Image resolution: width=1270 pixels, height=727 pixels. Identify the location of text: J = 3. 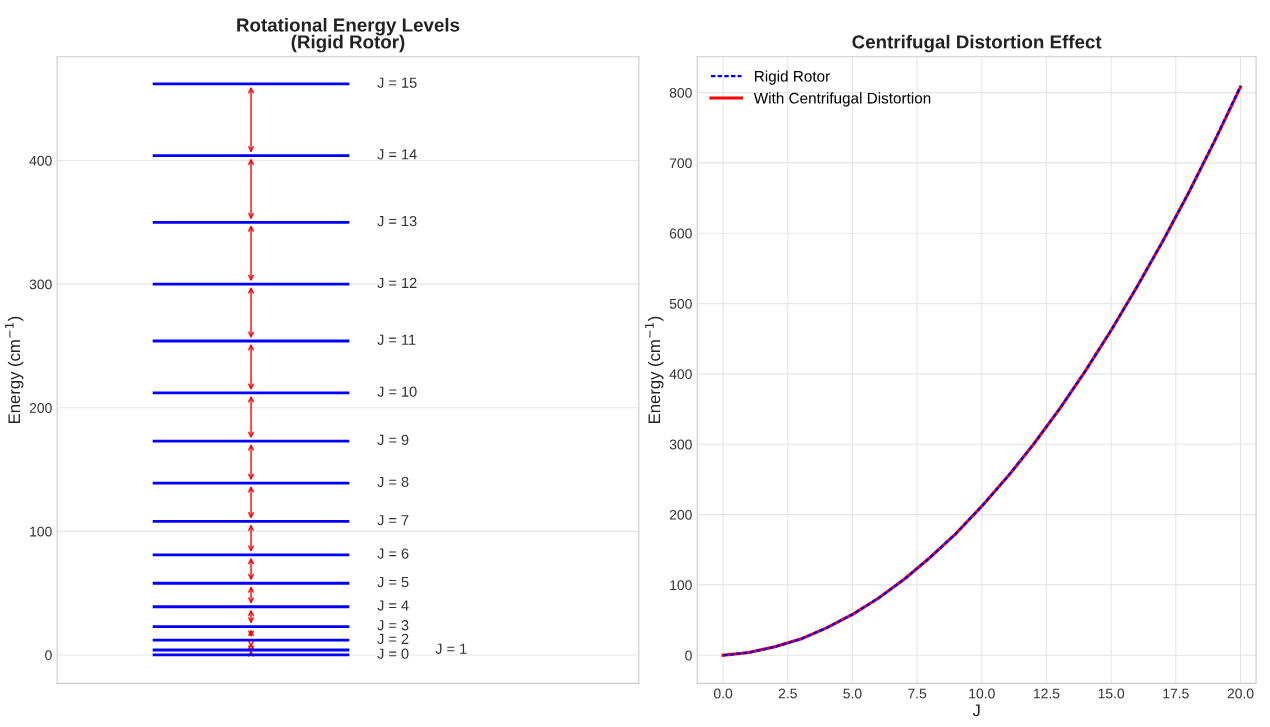
(393, 625).